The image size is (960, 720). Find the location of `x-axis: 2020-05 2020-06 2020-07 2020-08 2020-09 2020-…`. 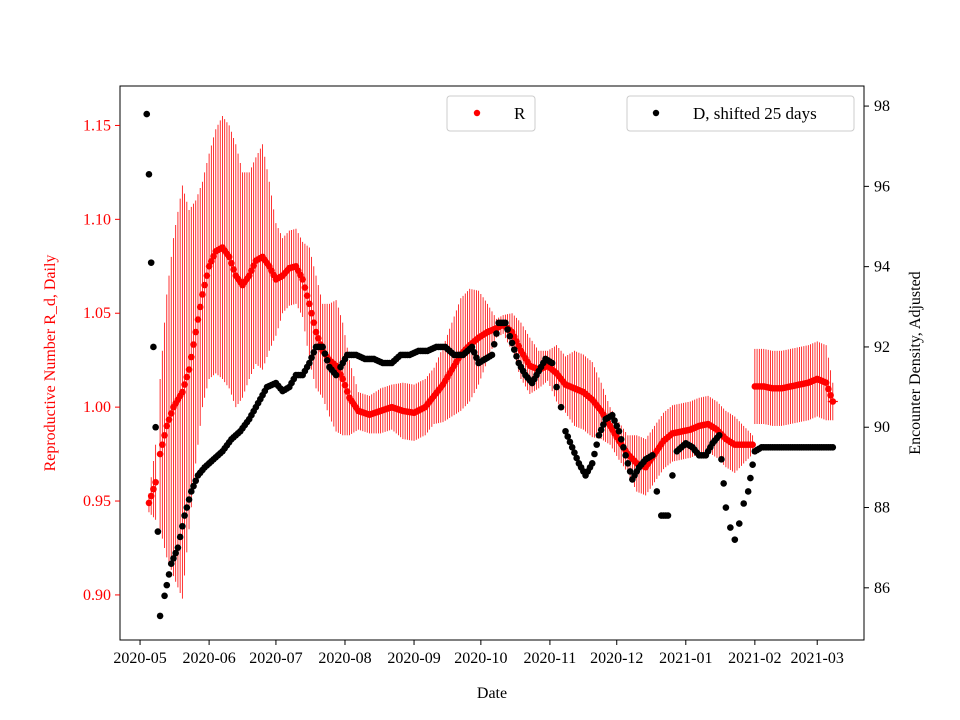

x-axis: 2020-05 2020-06 2020-07 2020-08 2020-09 2020-… is located at coordinates (478, 653).